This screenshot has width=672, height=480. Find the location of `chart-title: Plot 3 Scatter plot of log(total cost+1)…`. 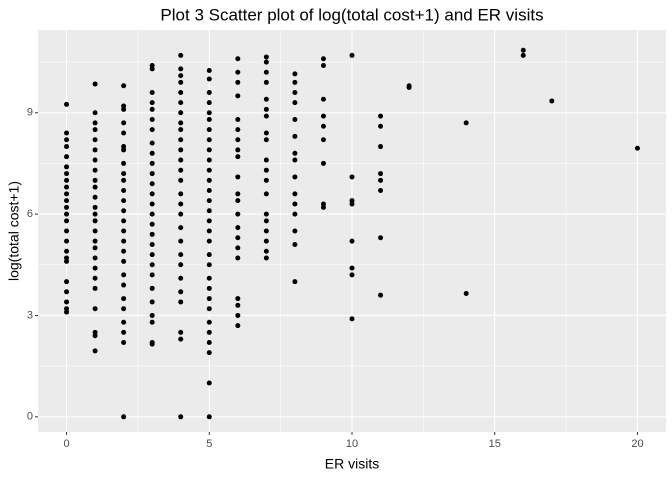

chart-title: Plot 3 Scatter plot of log(total cost+1)… is located at coordinates (351, 14).